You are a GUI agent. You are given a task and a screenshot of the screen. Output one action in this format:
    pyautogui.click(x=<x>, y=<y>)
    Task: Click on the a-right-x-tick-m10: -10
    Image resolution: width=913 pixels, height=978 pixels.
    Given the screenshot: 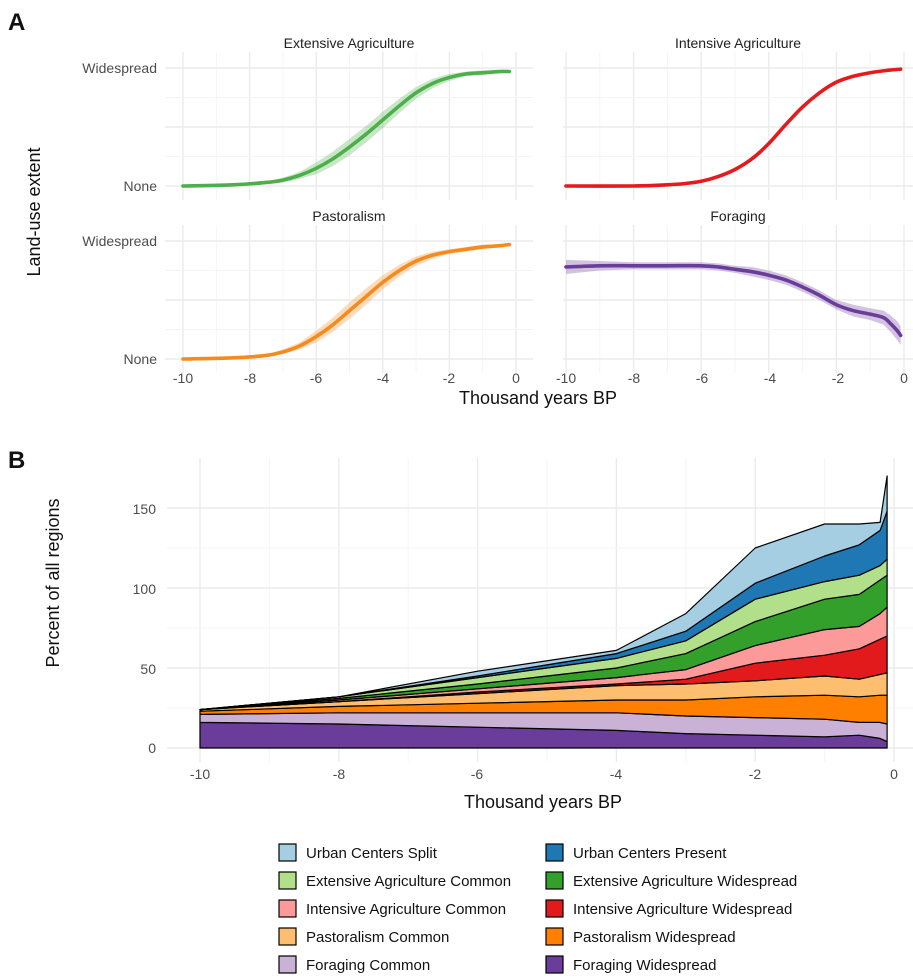 What is the action you would take?
    pyautogui.click(x=566, y=378)
    